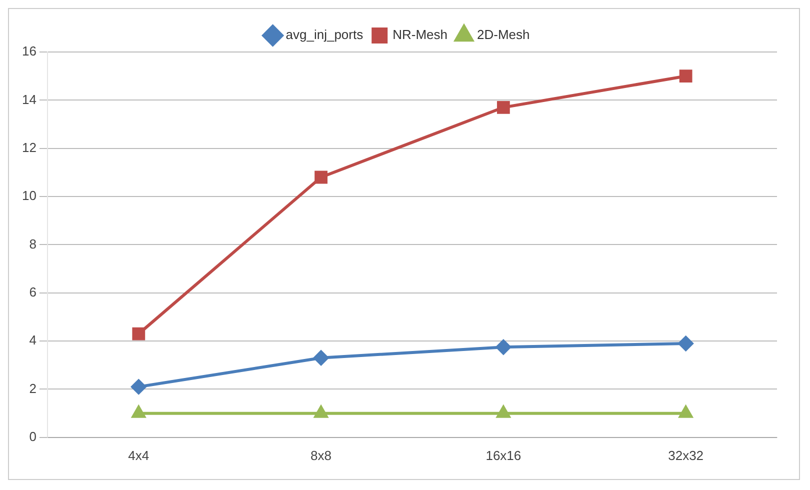 The image size is (810, 490). What do you see at coordinates (29, 99) in the screenshot?
I see `y-tick-label: 14` at bounding box center [29, 99].